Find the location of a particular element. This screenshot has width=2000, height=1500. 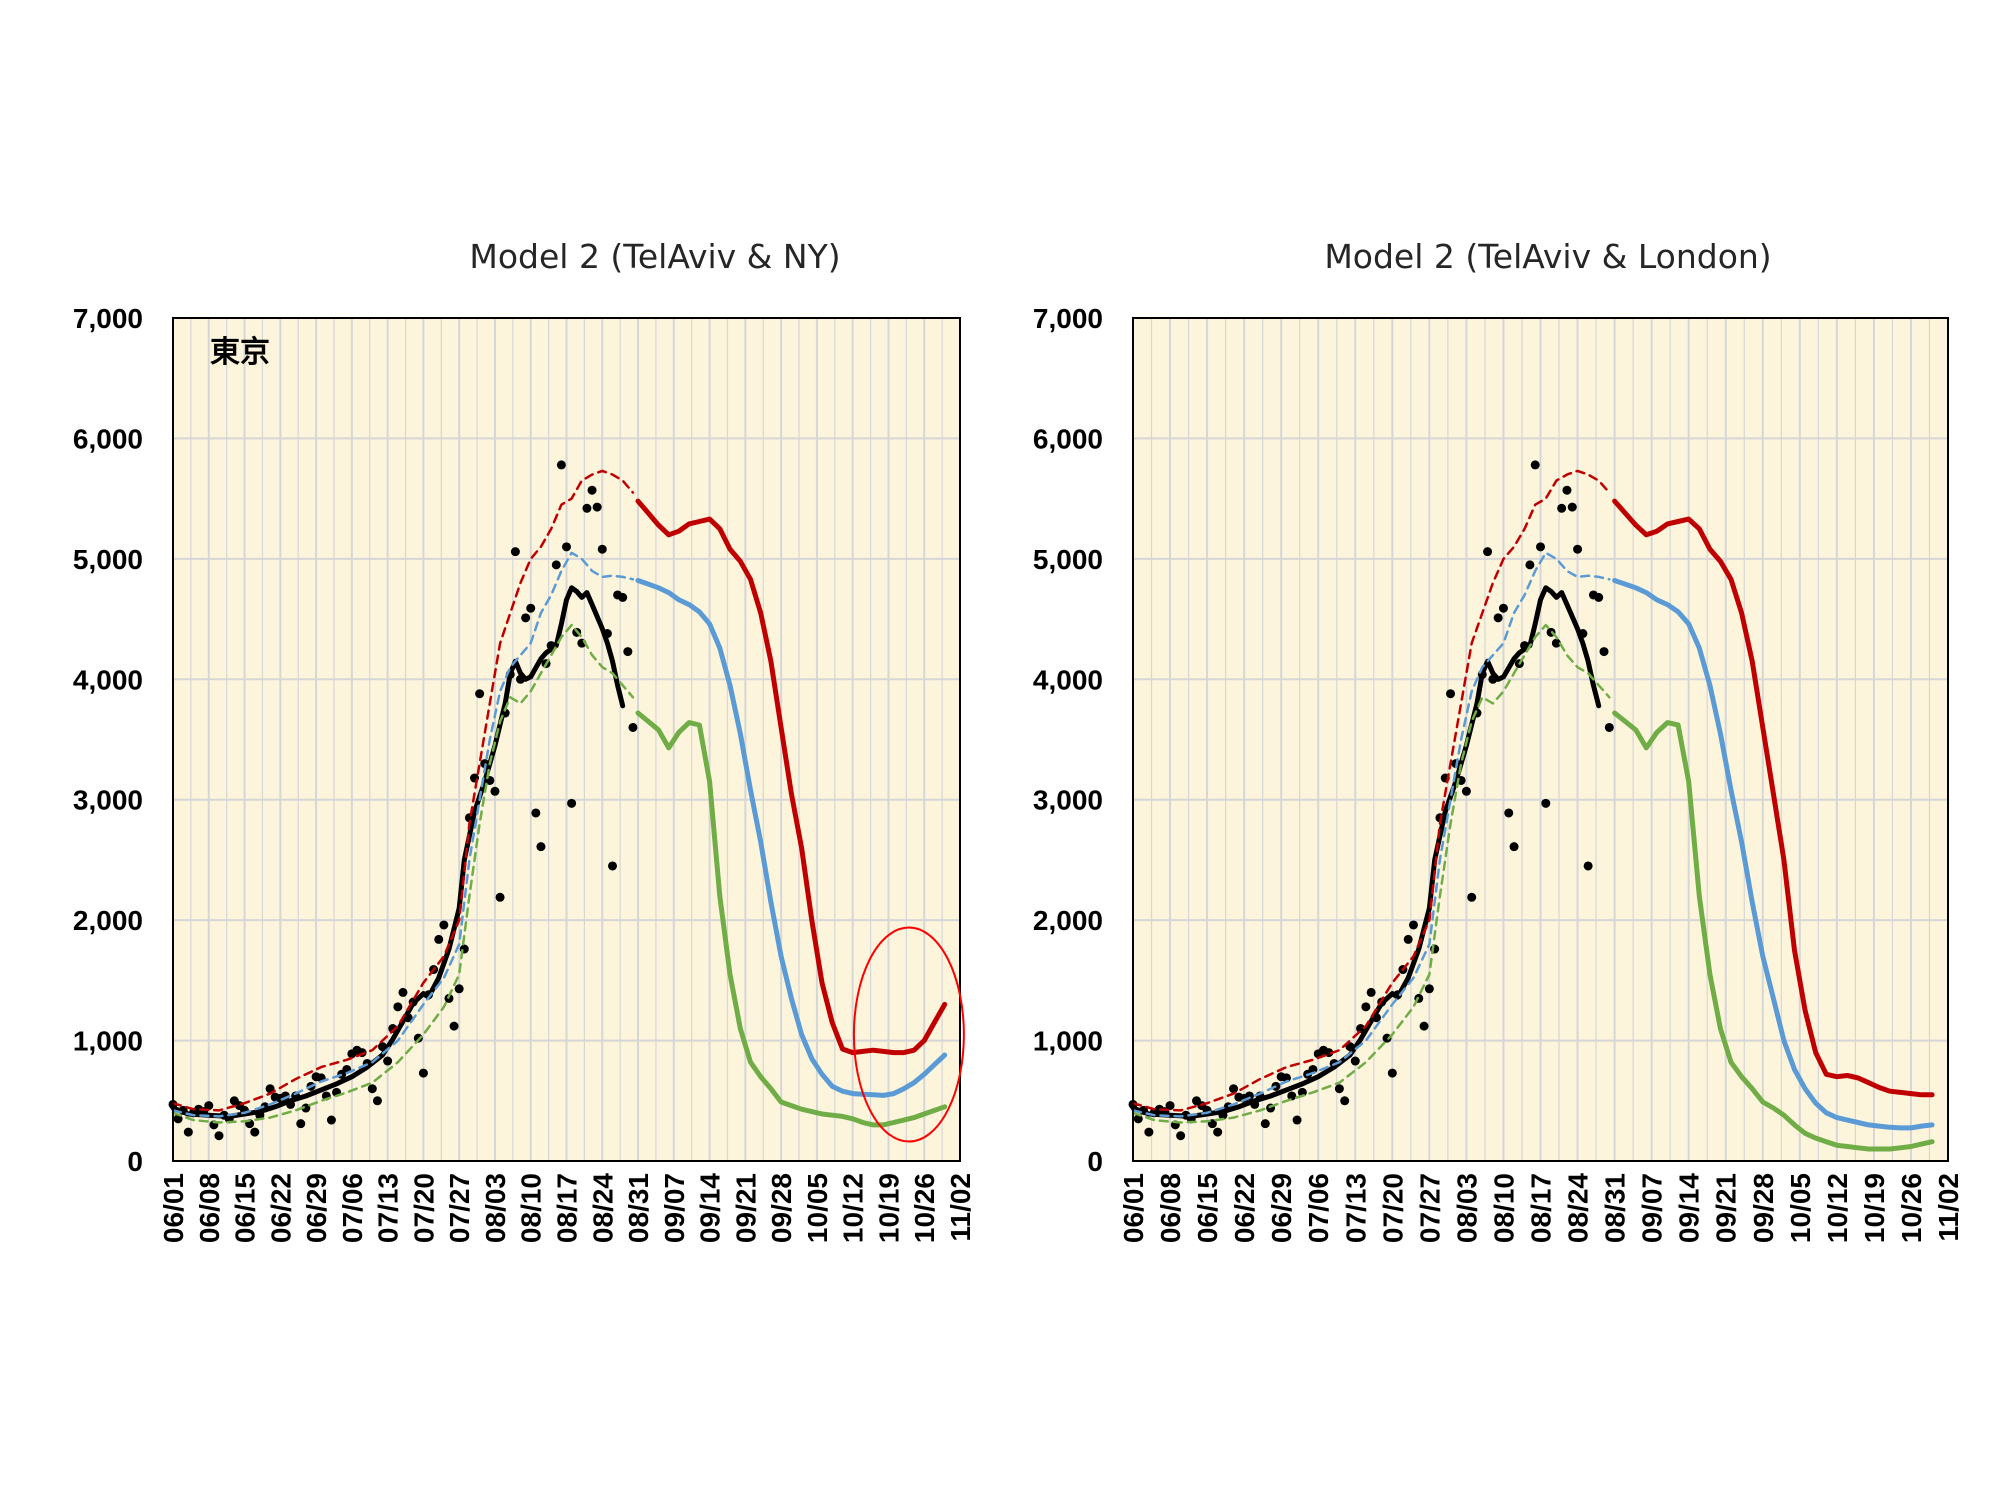

x-tick-label: 10/05 is located at coordinates (1800, 1208).